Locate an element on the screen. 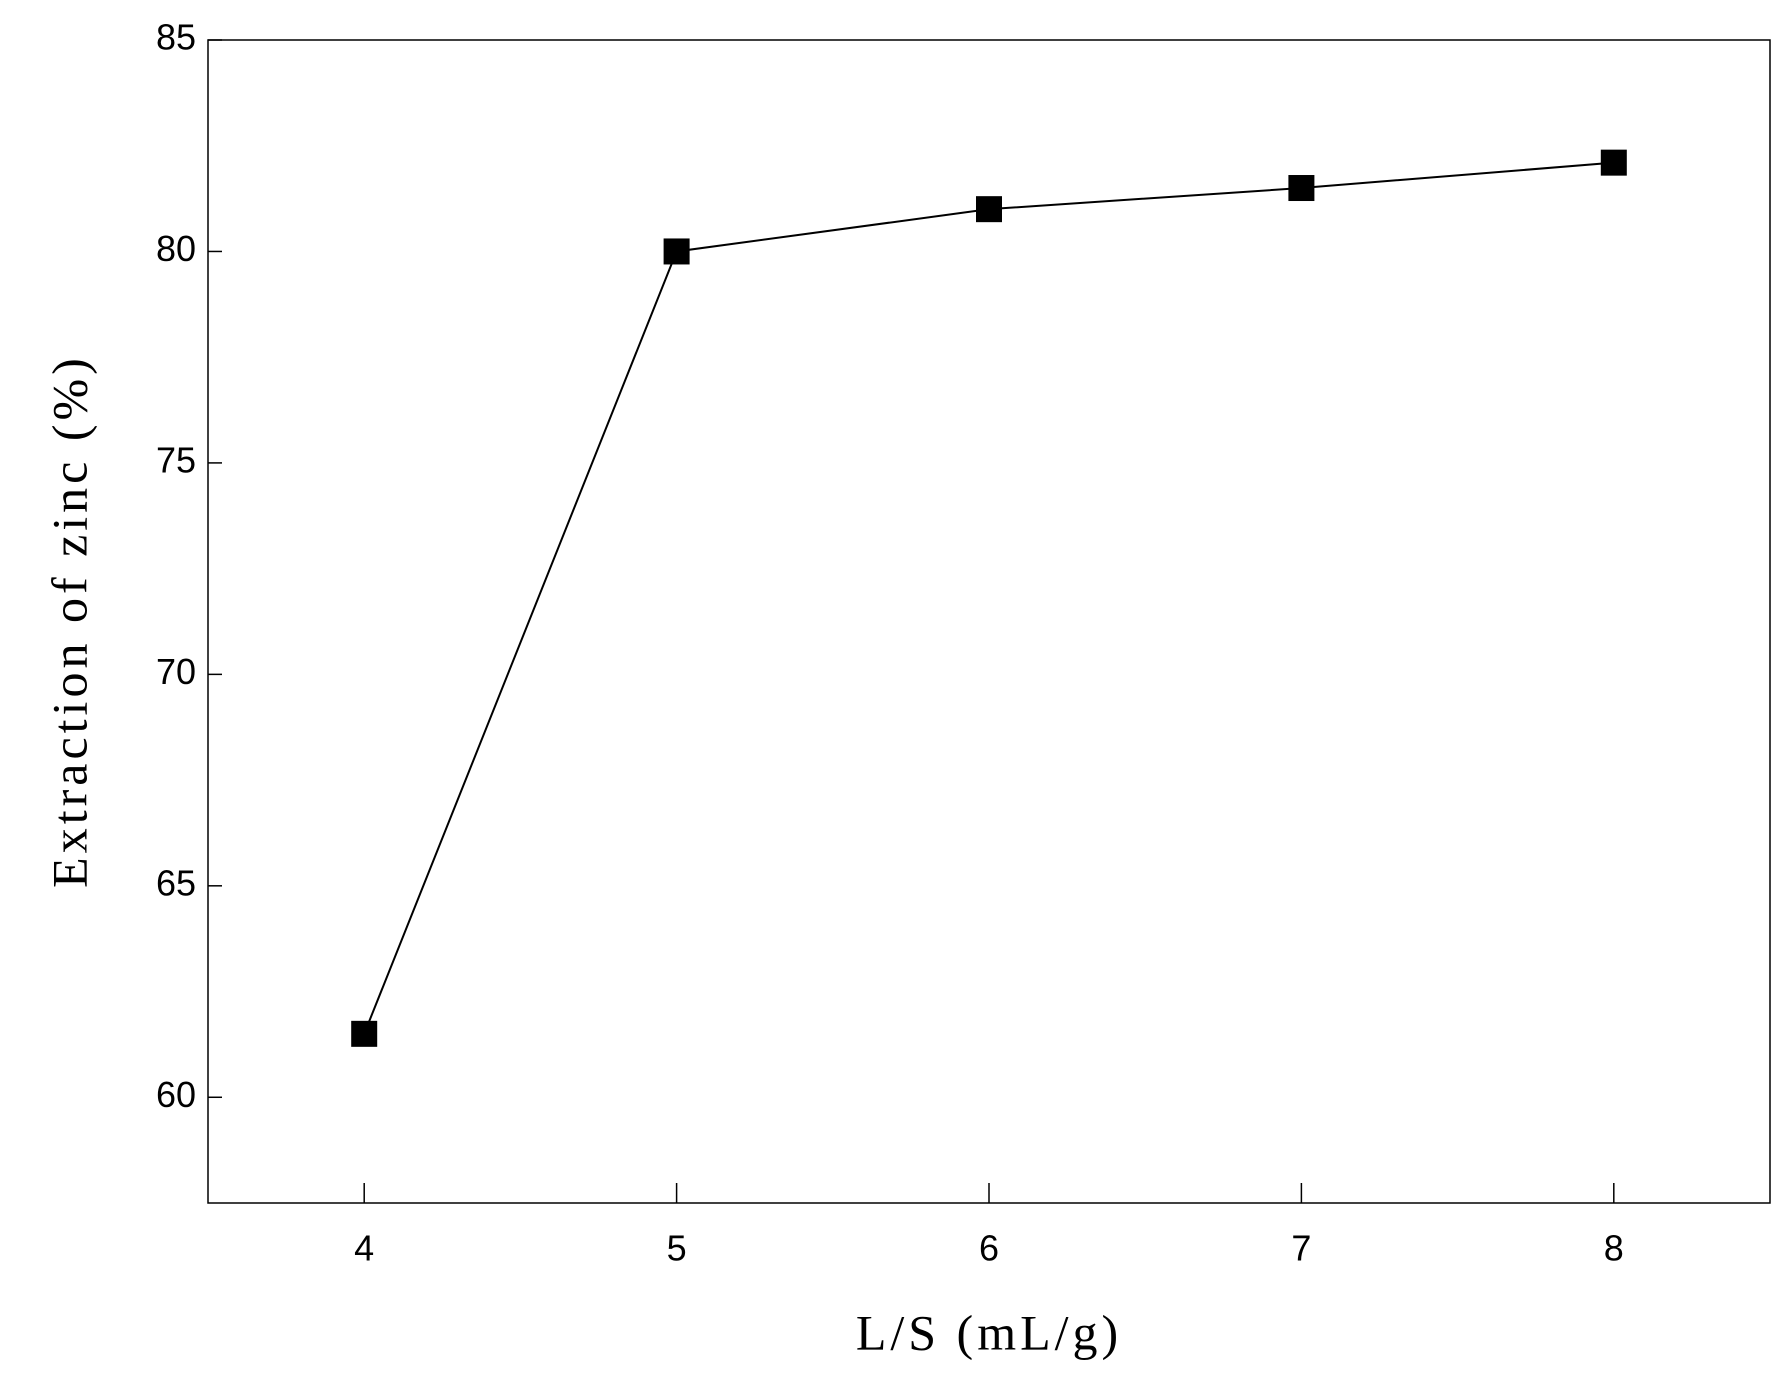 The image size is (1792, 1389). x-tick-label: 4 is located at coordinates (364, 1248).